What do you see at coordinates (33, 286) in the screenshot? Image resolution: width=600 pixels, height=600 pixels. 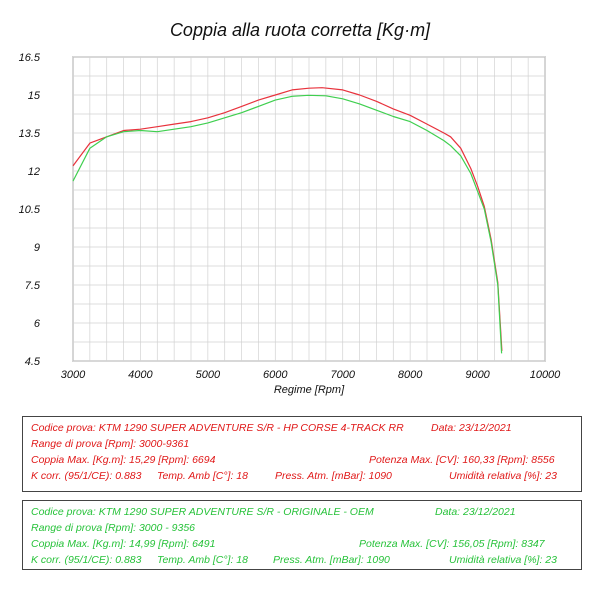 I see `y-tick-label: 7.5` at bounding box center [33, 286].